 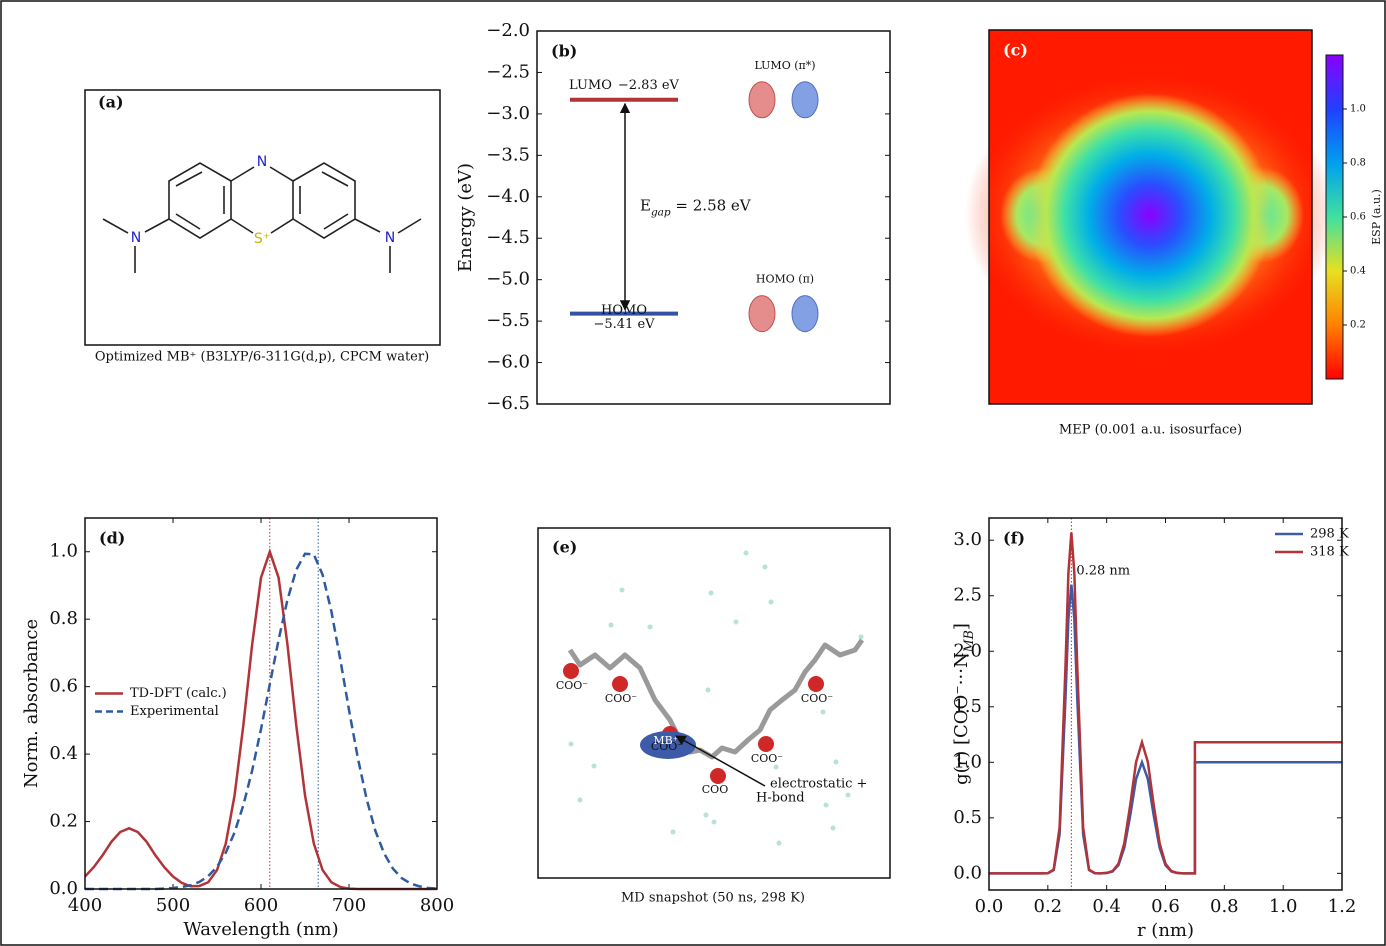 I want to click on y-axis-label: g(r) [COO⁻···NMB], so click(x=963, y=704).